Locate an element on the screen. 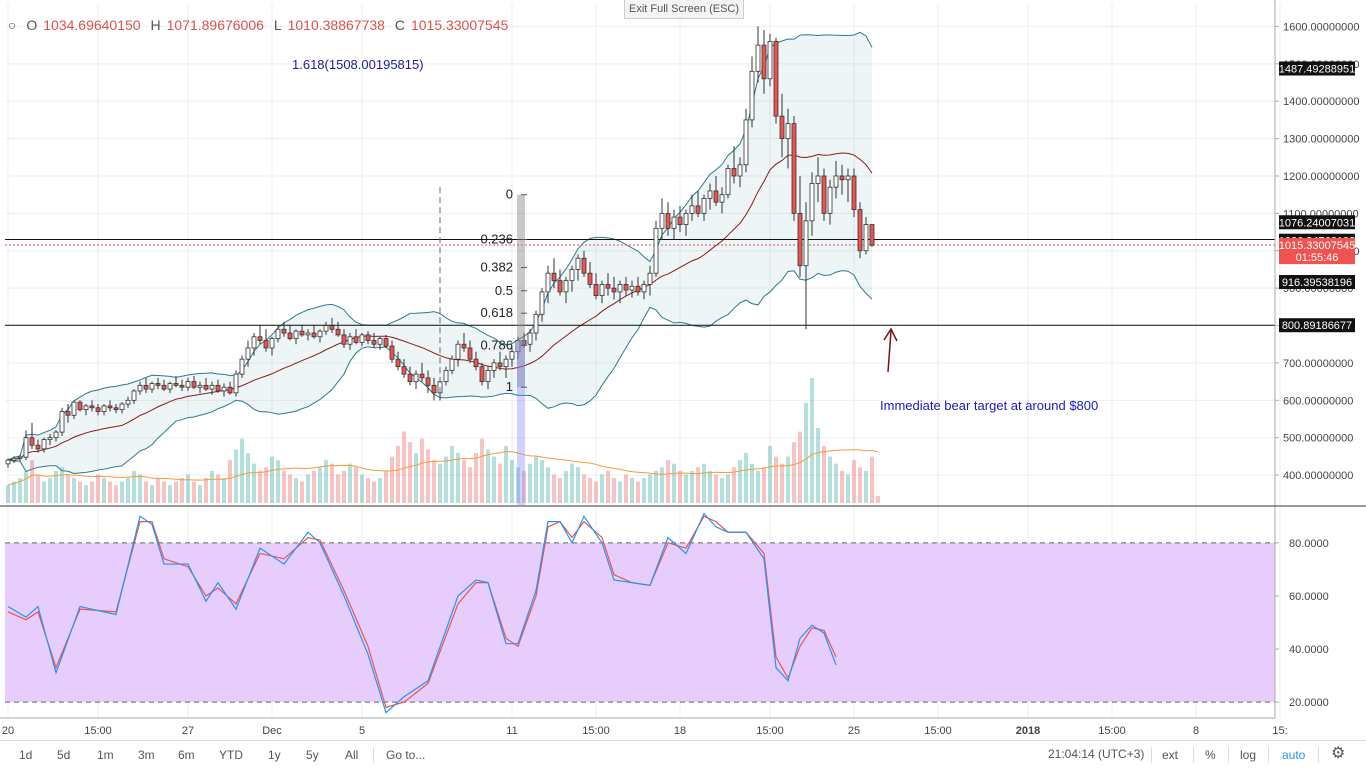 This screenshot has width=1366, height=769. toolbar-divider is located at coordinates (1228, 755).